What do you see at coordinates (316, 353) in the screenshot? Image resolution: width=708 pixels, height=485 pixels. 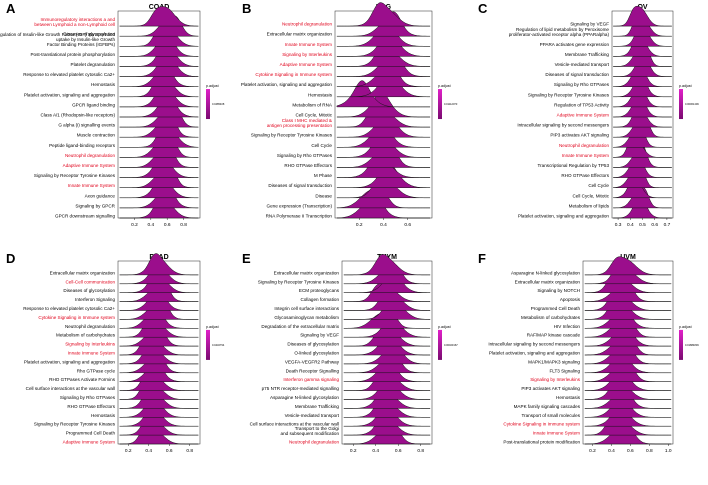 I see `term-label: O-linked glycosylation` at bounding box center [316, 353].